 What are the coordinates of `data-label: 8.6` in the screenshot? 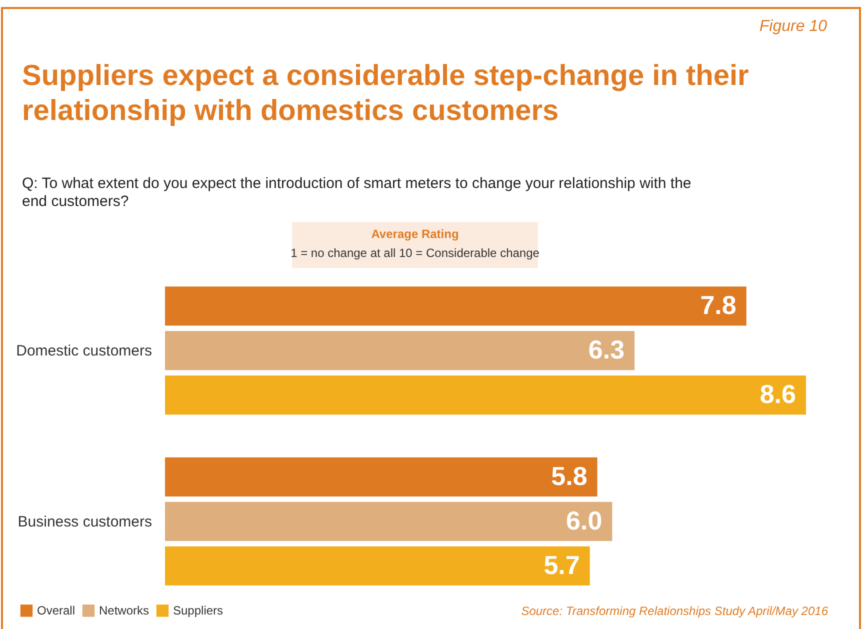 It's located at (778, 394).